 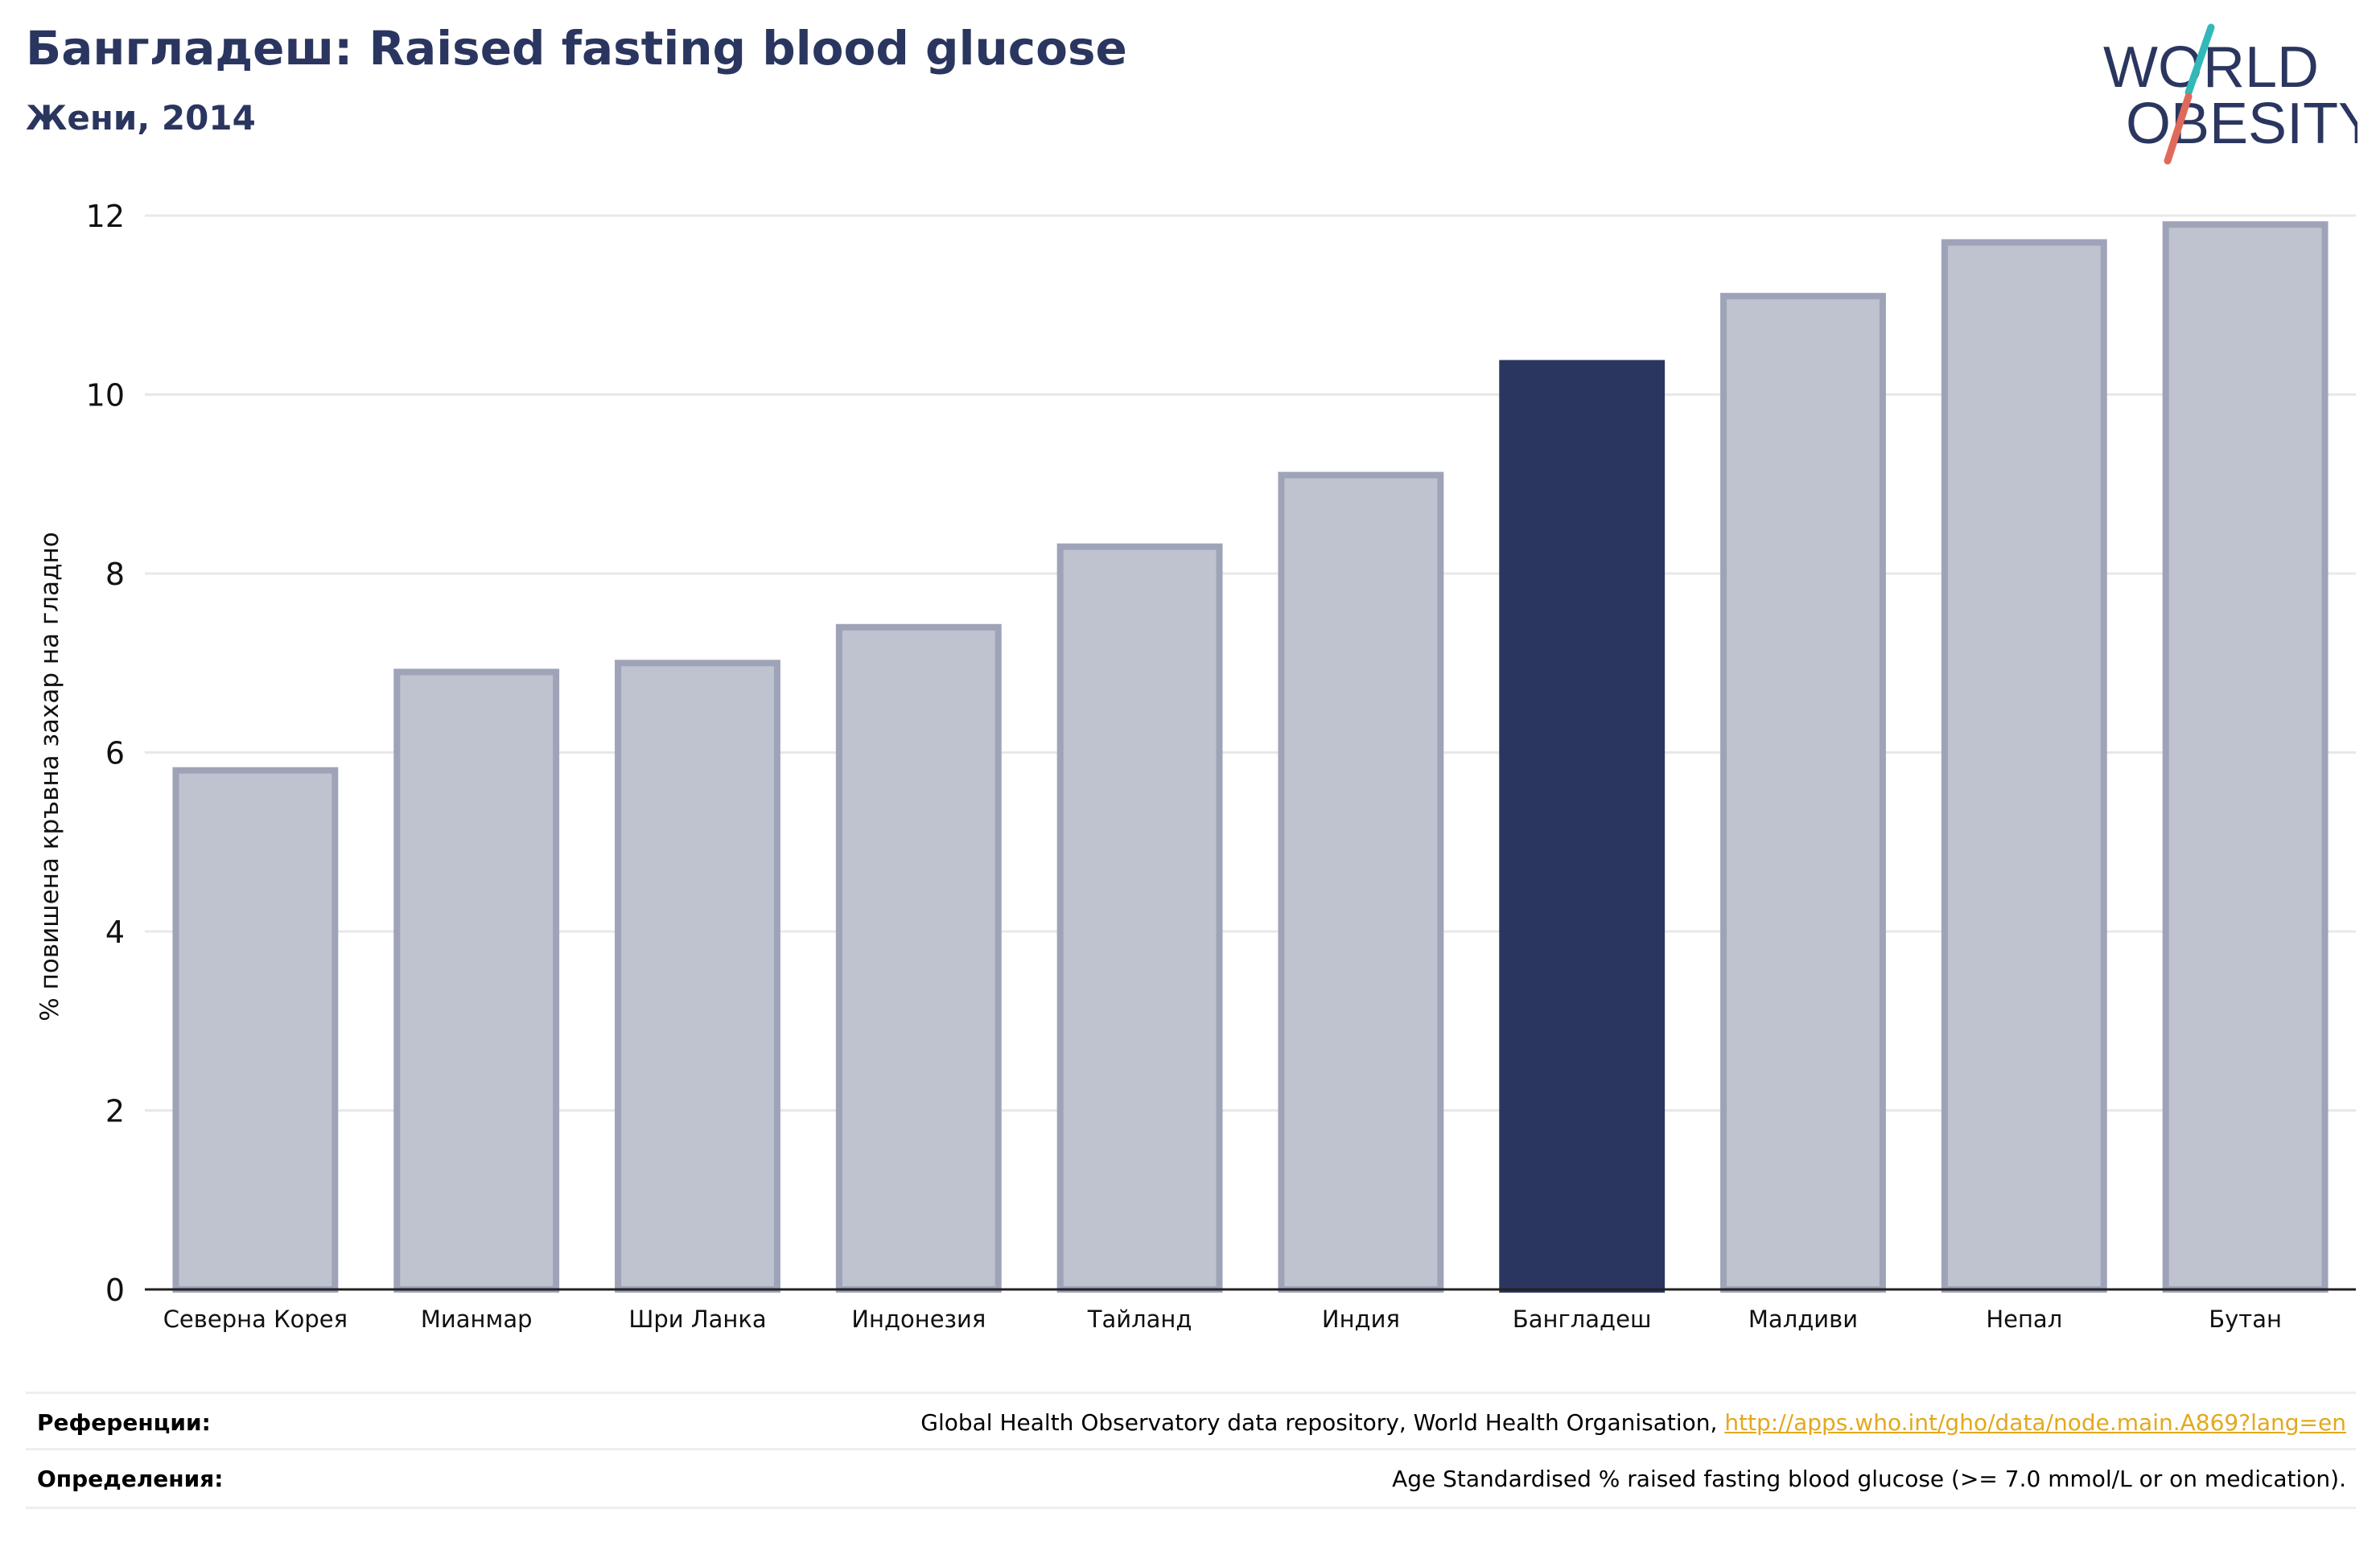 I want to click on chart-title: Бангладеш: Raised fasting blood glucose, so click(x=576, y=48).